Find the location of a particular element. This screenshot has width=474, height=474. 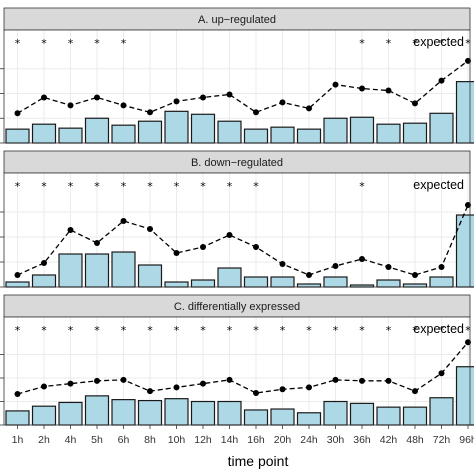

x-tick-label-16h: 16h is located at coordinates (256, 440).